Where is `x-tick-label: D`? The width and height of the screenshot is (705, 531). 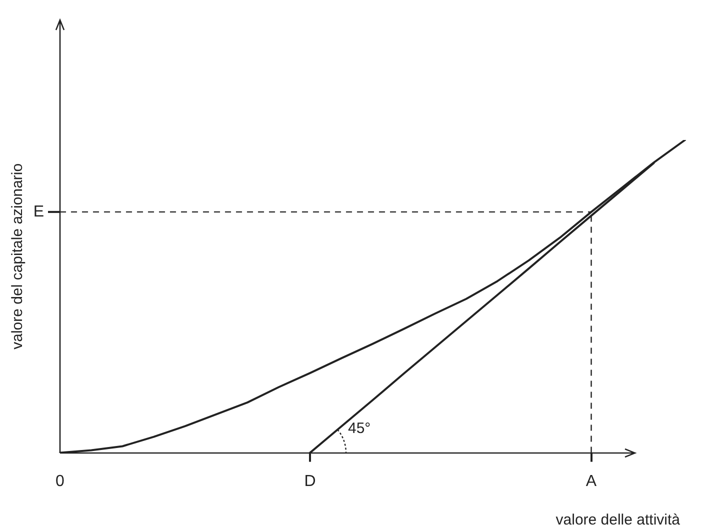 x-tick-label: D is located at coordinates (310, 481).